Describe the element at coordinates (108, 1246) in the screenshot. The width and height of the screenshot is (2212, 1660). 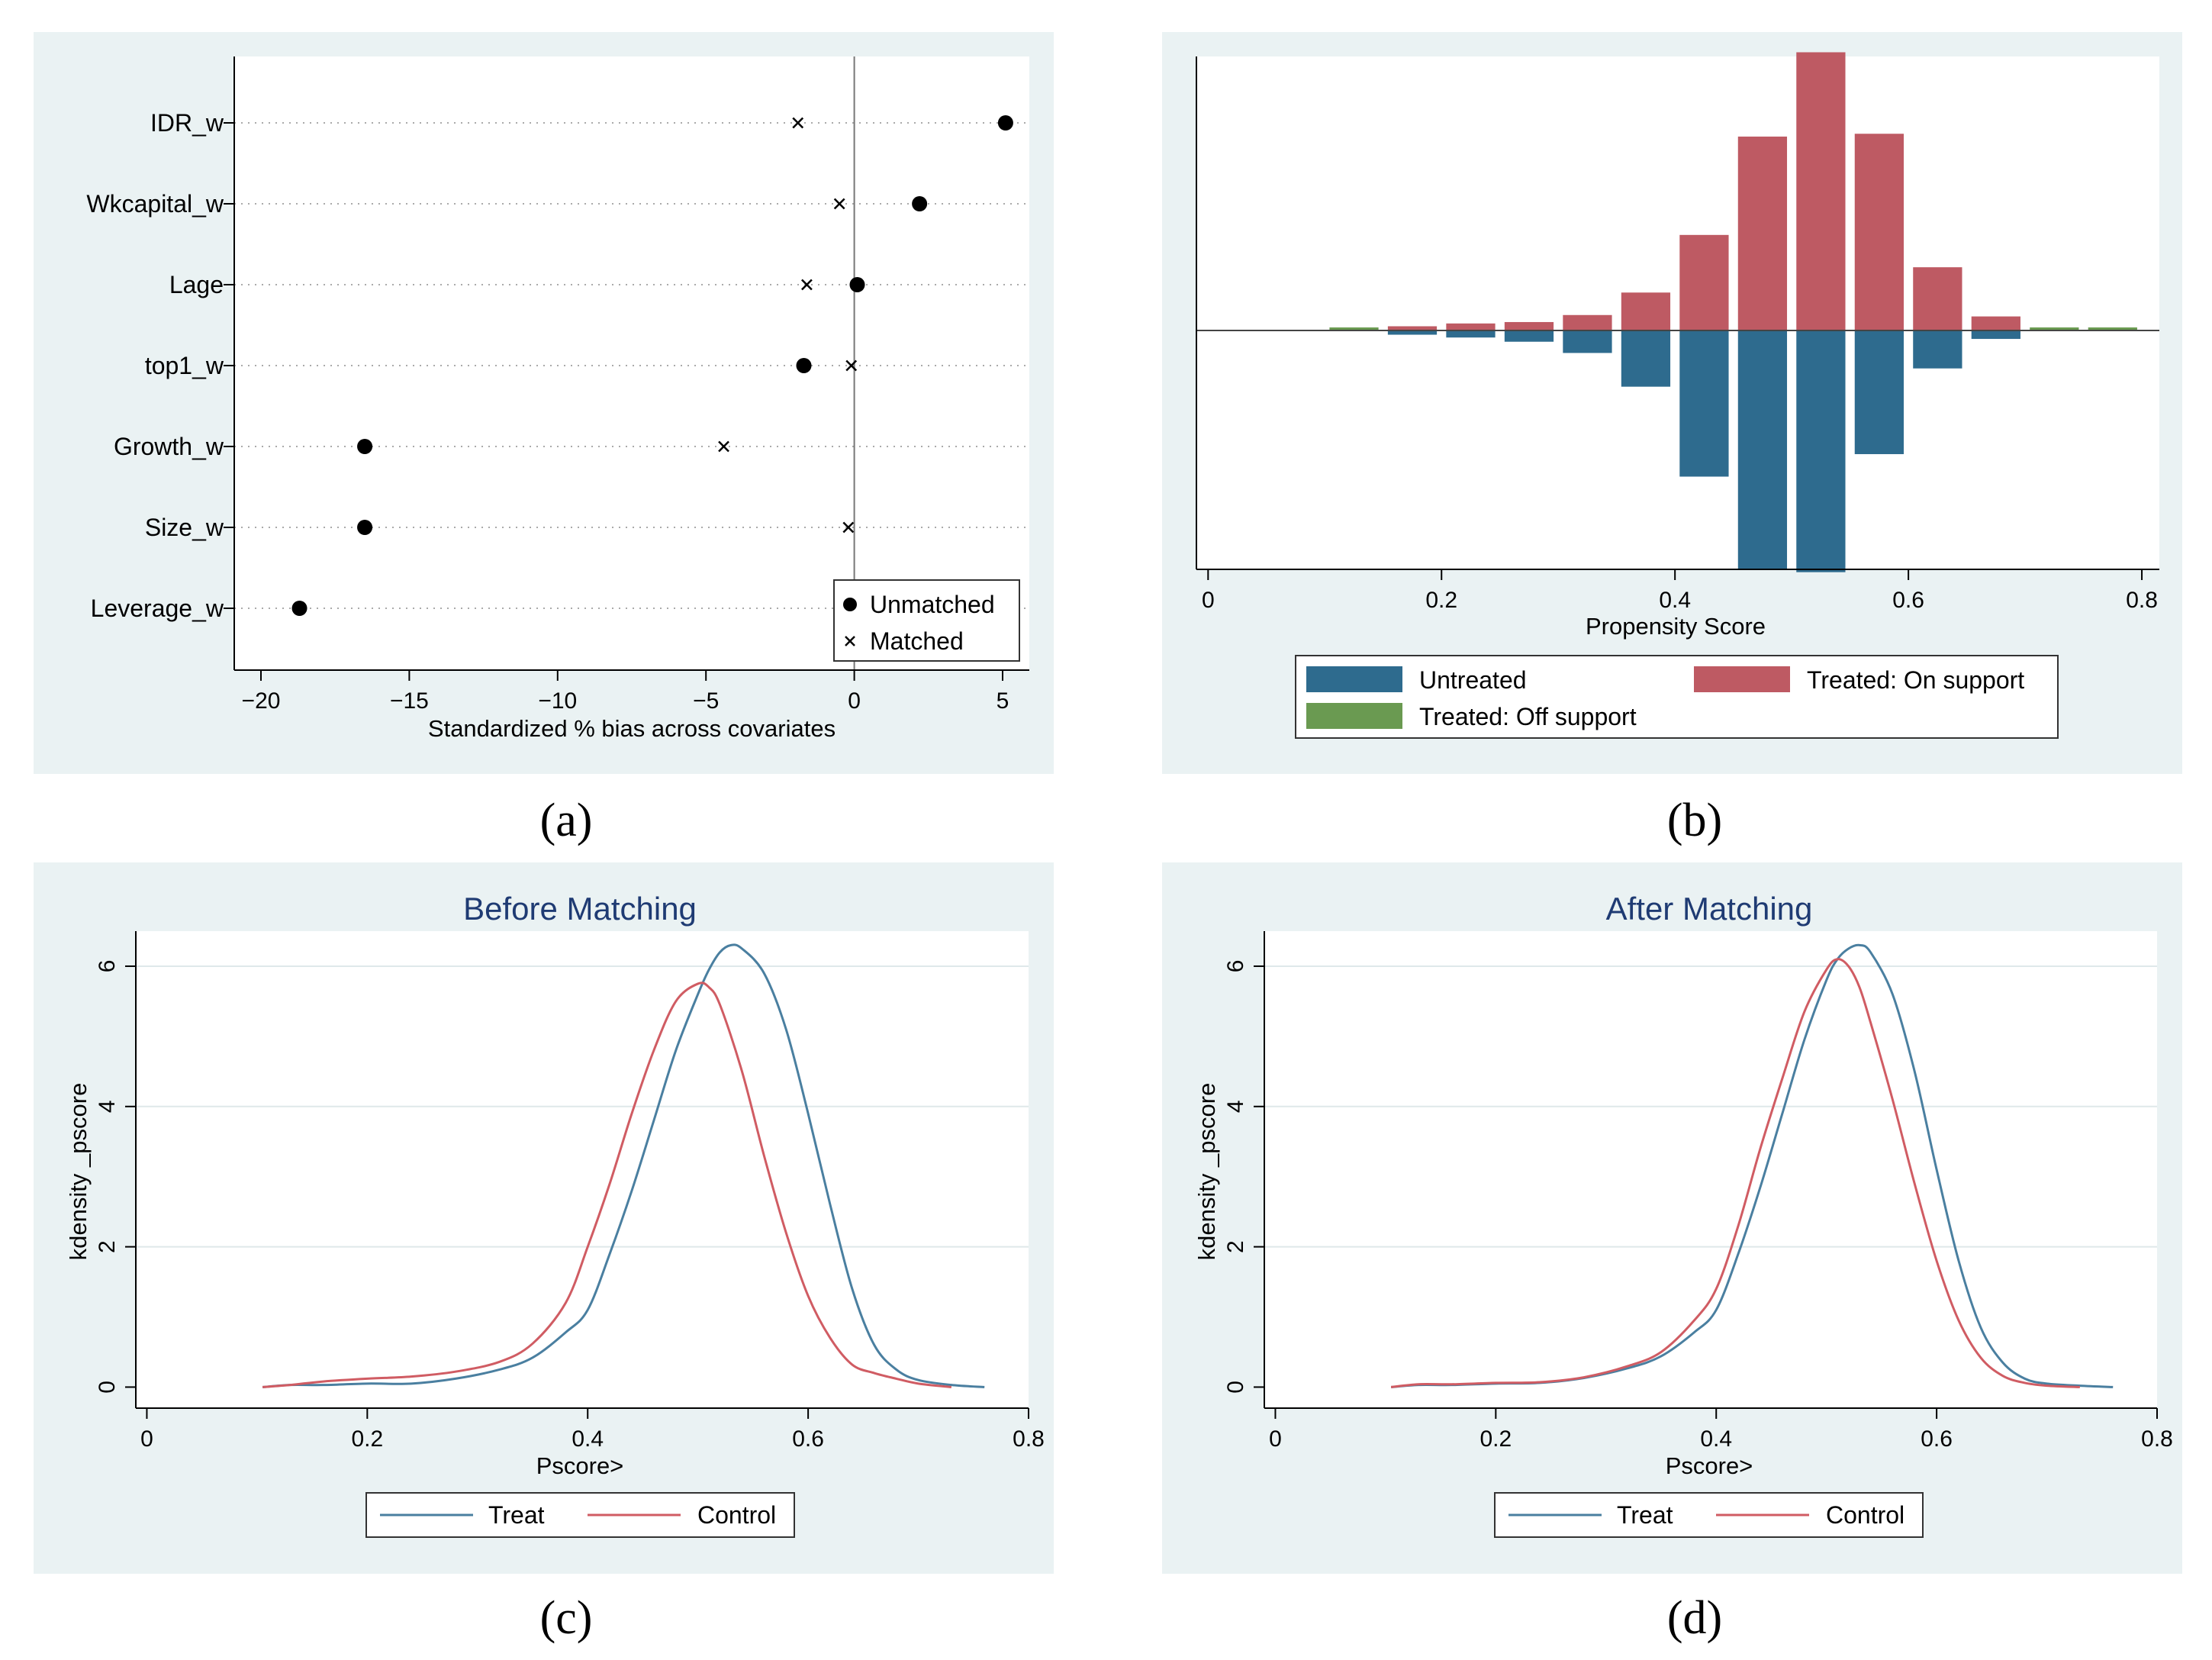
I see `y-tick-label: 2` at that location.